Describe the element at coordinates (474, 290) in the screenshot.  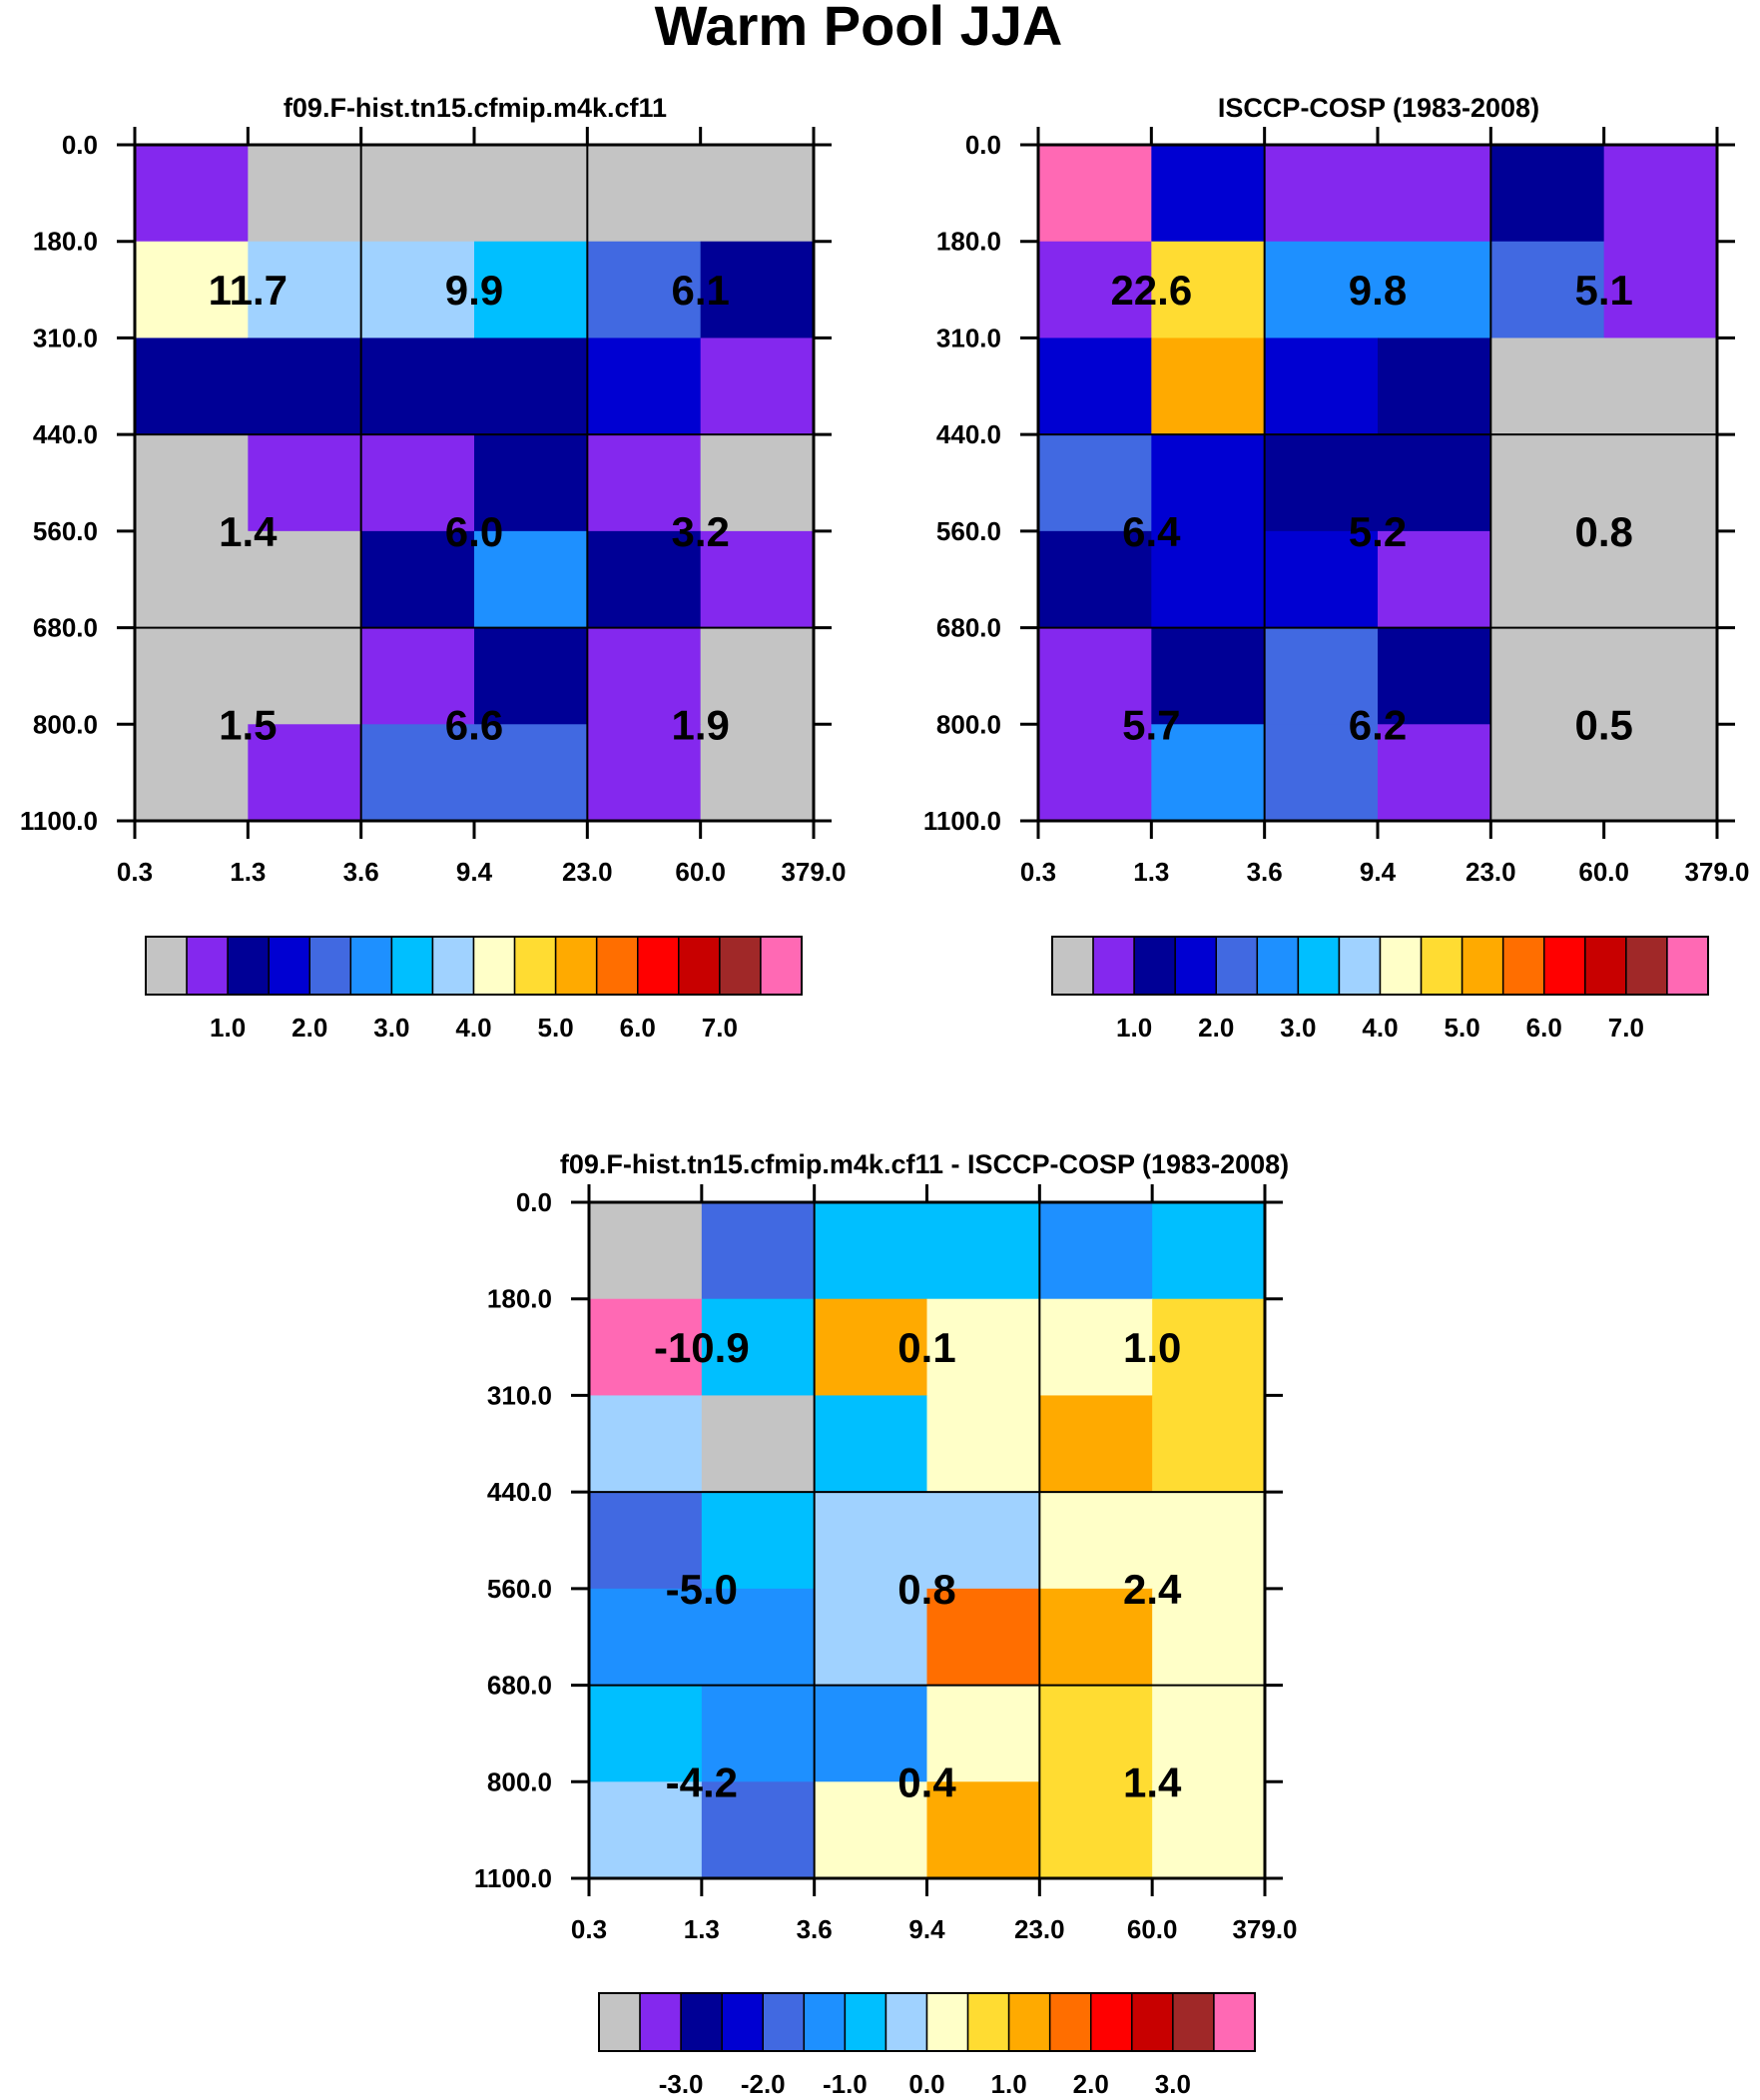
I see `block-value-label: 9.9` at that location.